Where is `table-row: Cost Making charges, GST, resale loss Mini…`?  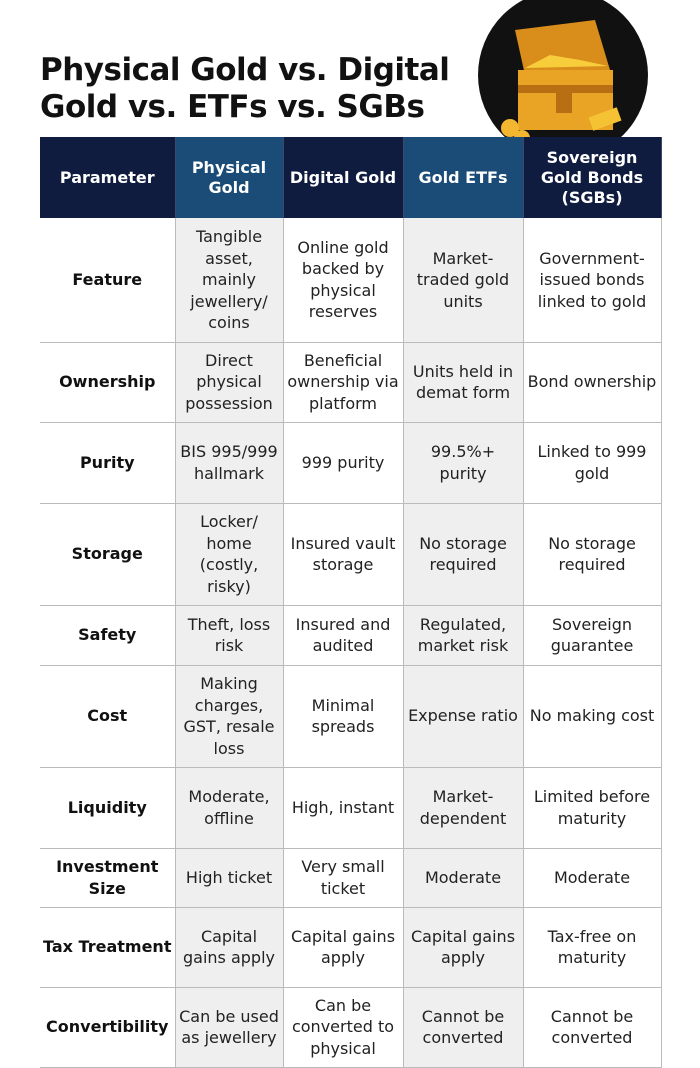
table-row: Cost Making charges, GST, resale loss Mini… is located at coordinates (351, 716).